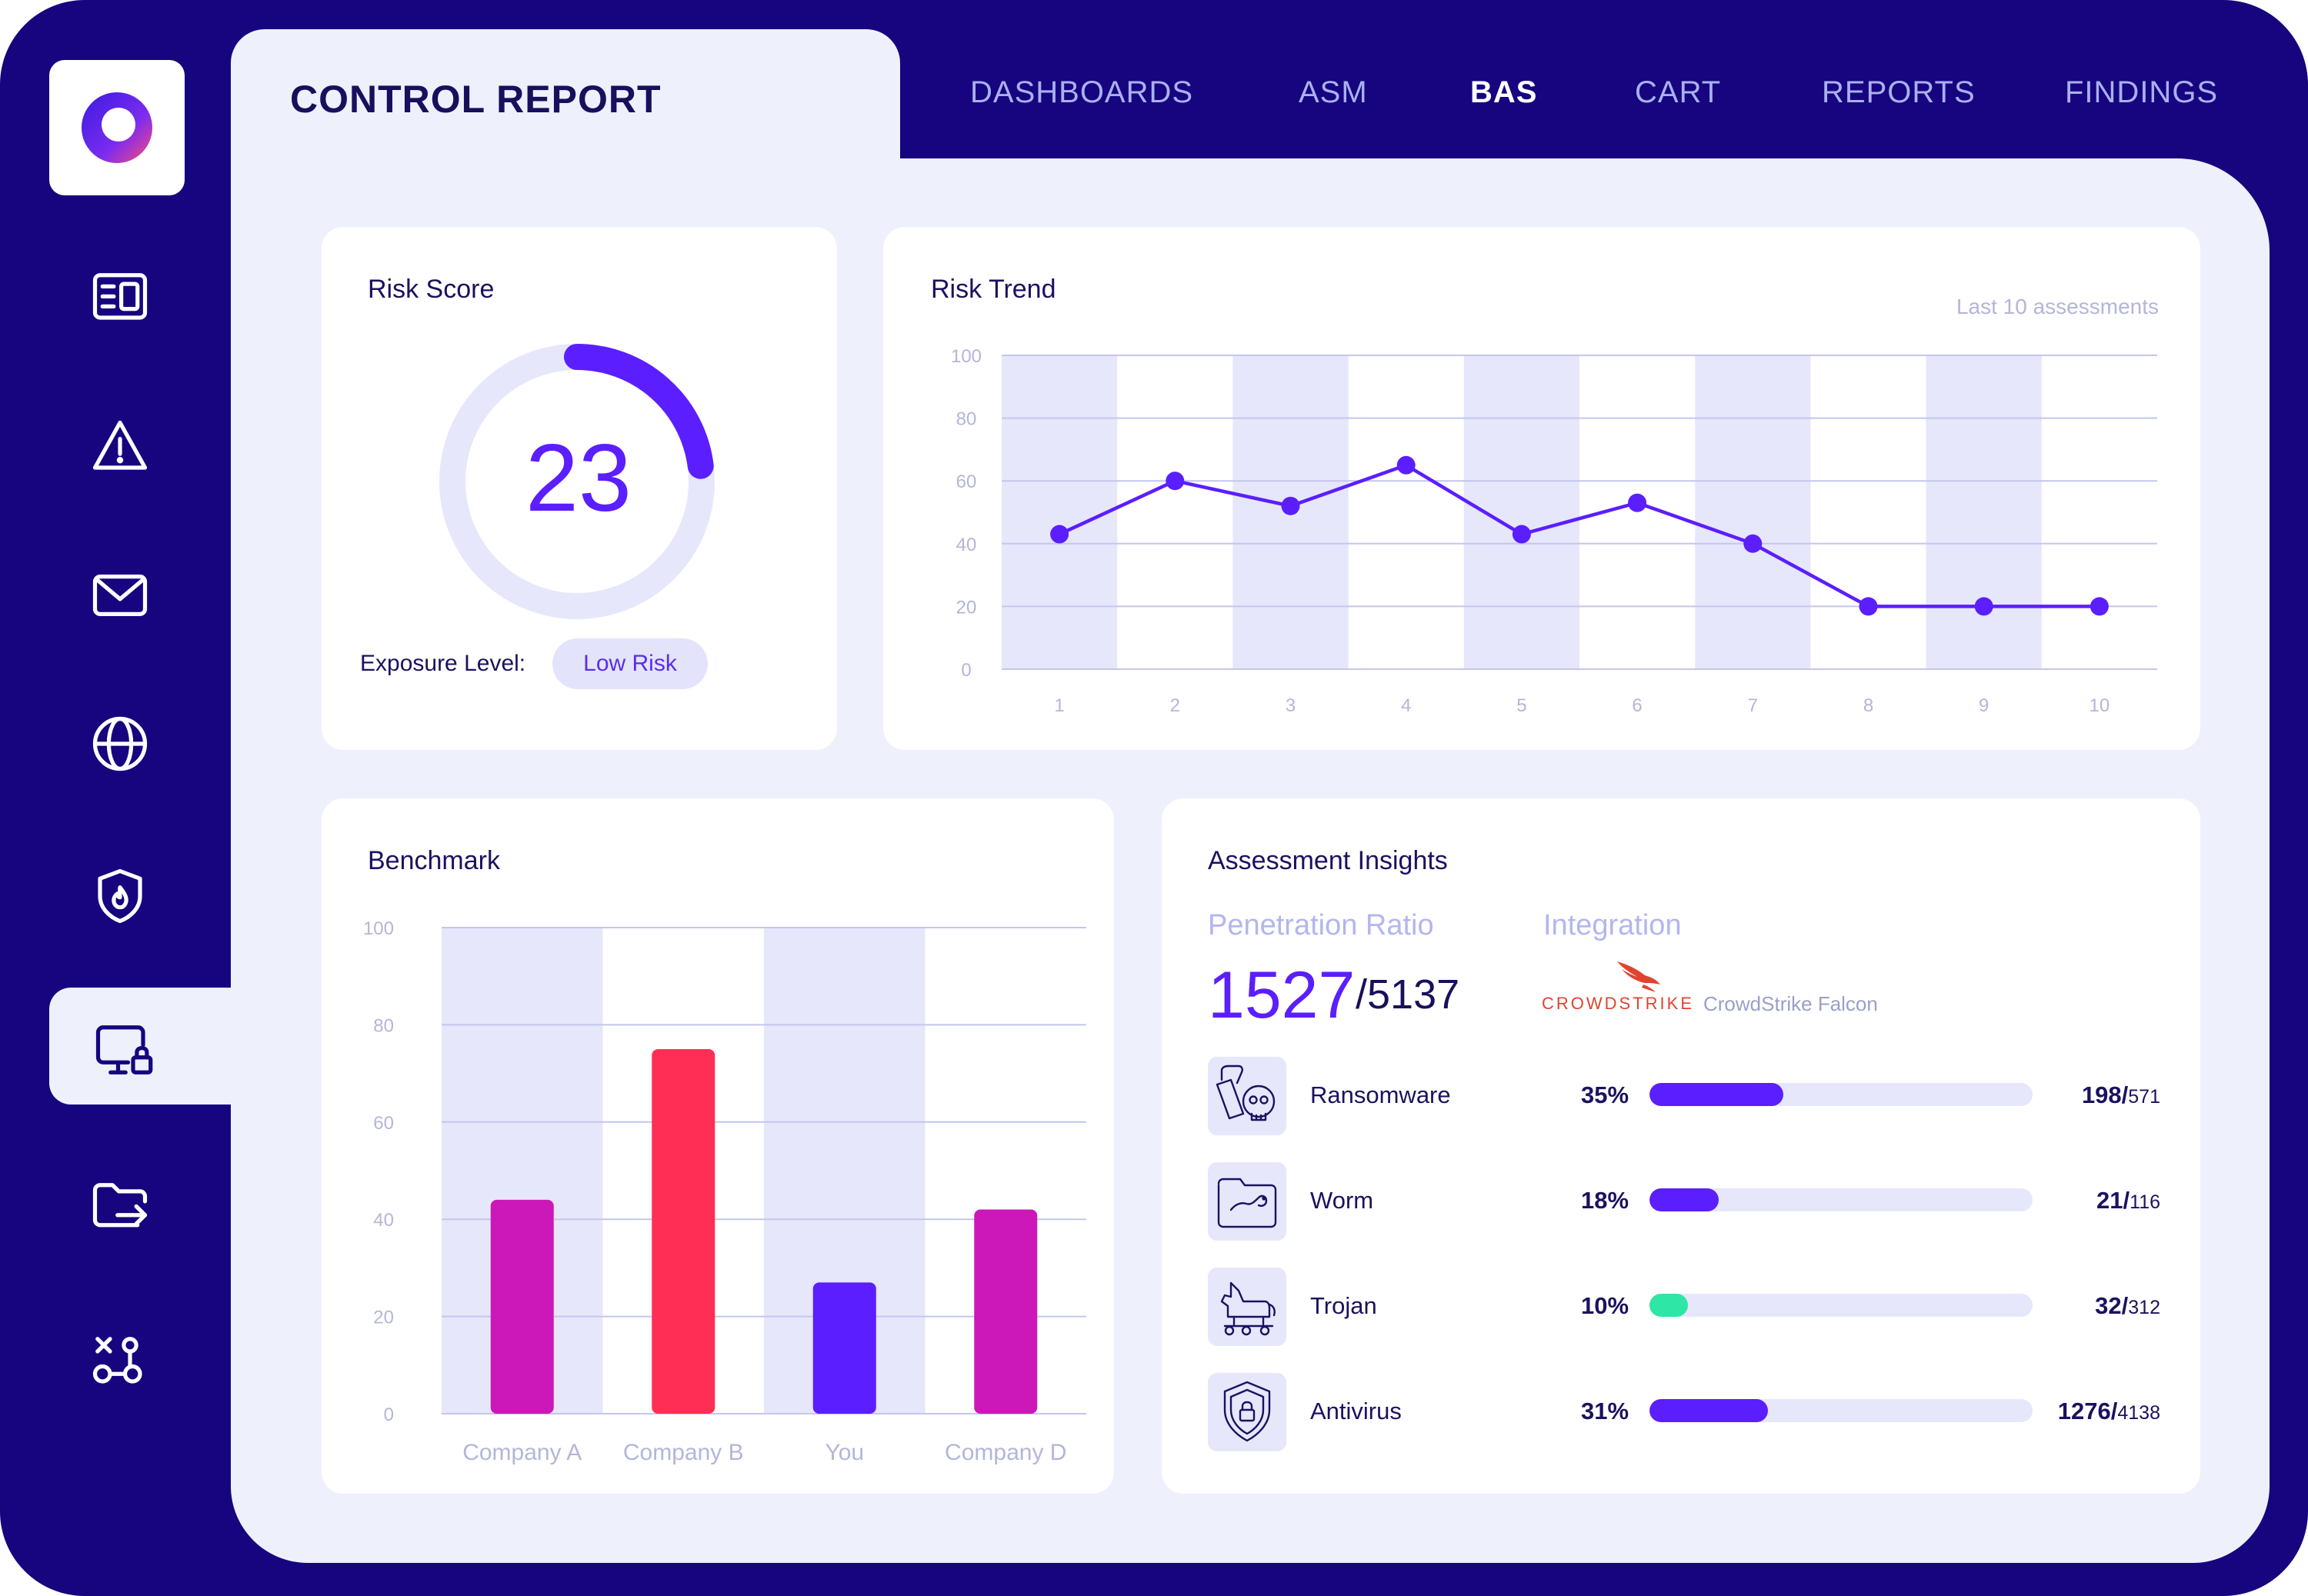 This screenshot has height=1596, width=2308. I want to click on trend-x-tick-label: 9, so click(1984, 705).